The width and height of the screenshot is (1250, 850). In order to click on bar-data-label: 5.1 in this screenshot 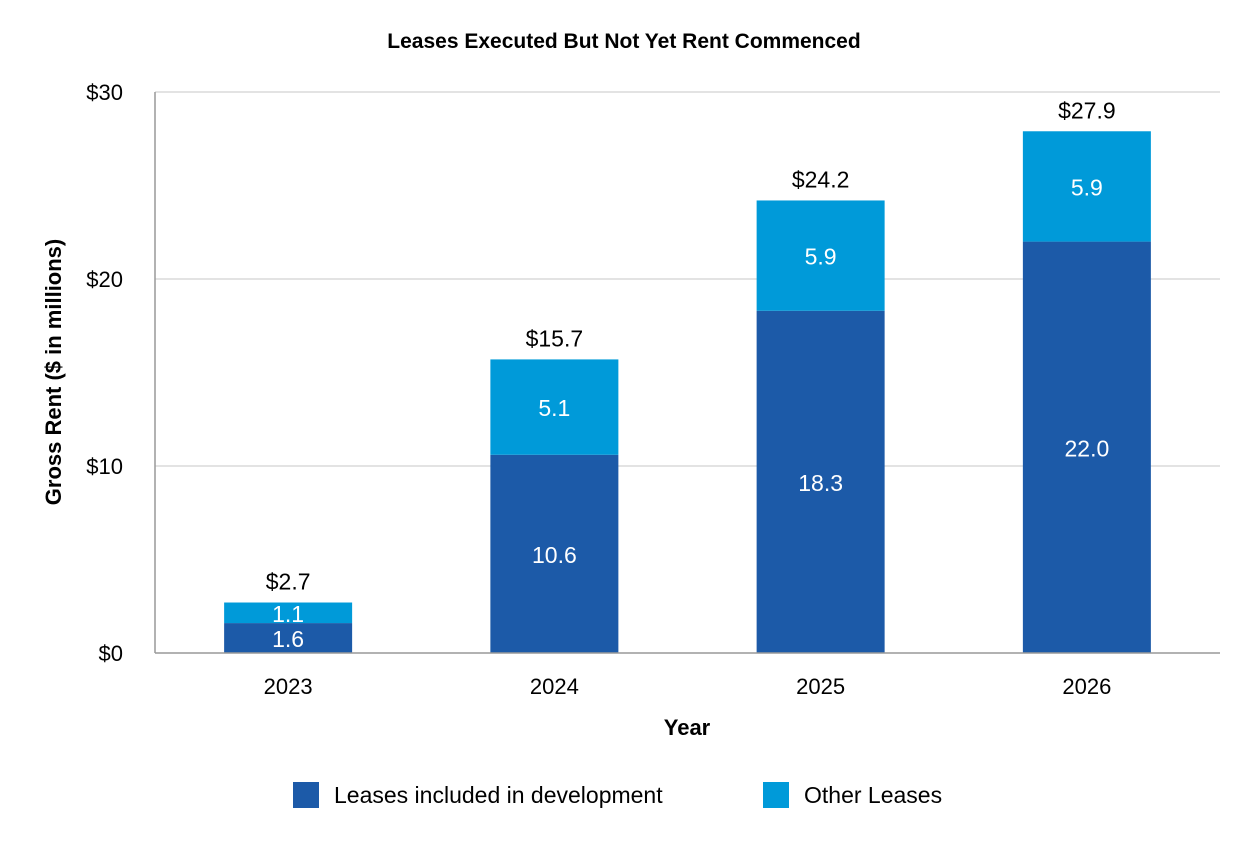, I will do `click(554, 408)`.